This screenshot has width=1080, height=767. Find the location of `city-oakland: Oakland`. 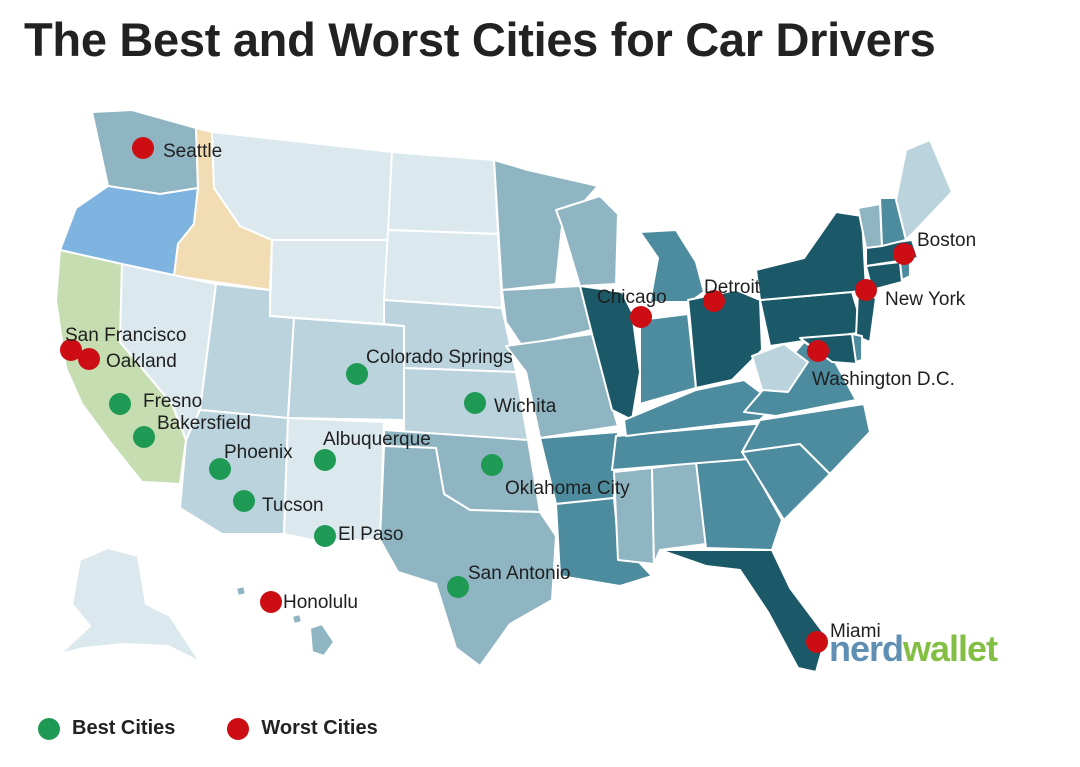

city-oakland: Oakland is located at coordinates (127, 360).